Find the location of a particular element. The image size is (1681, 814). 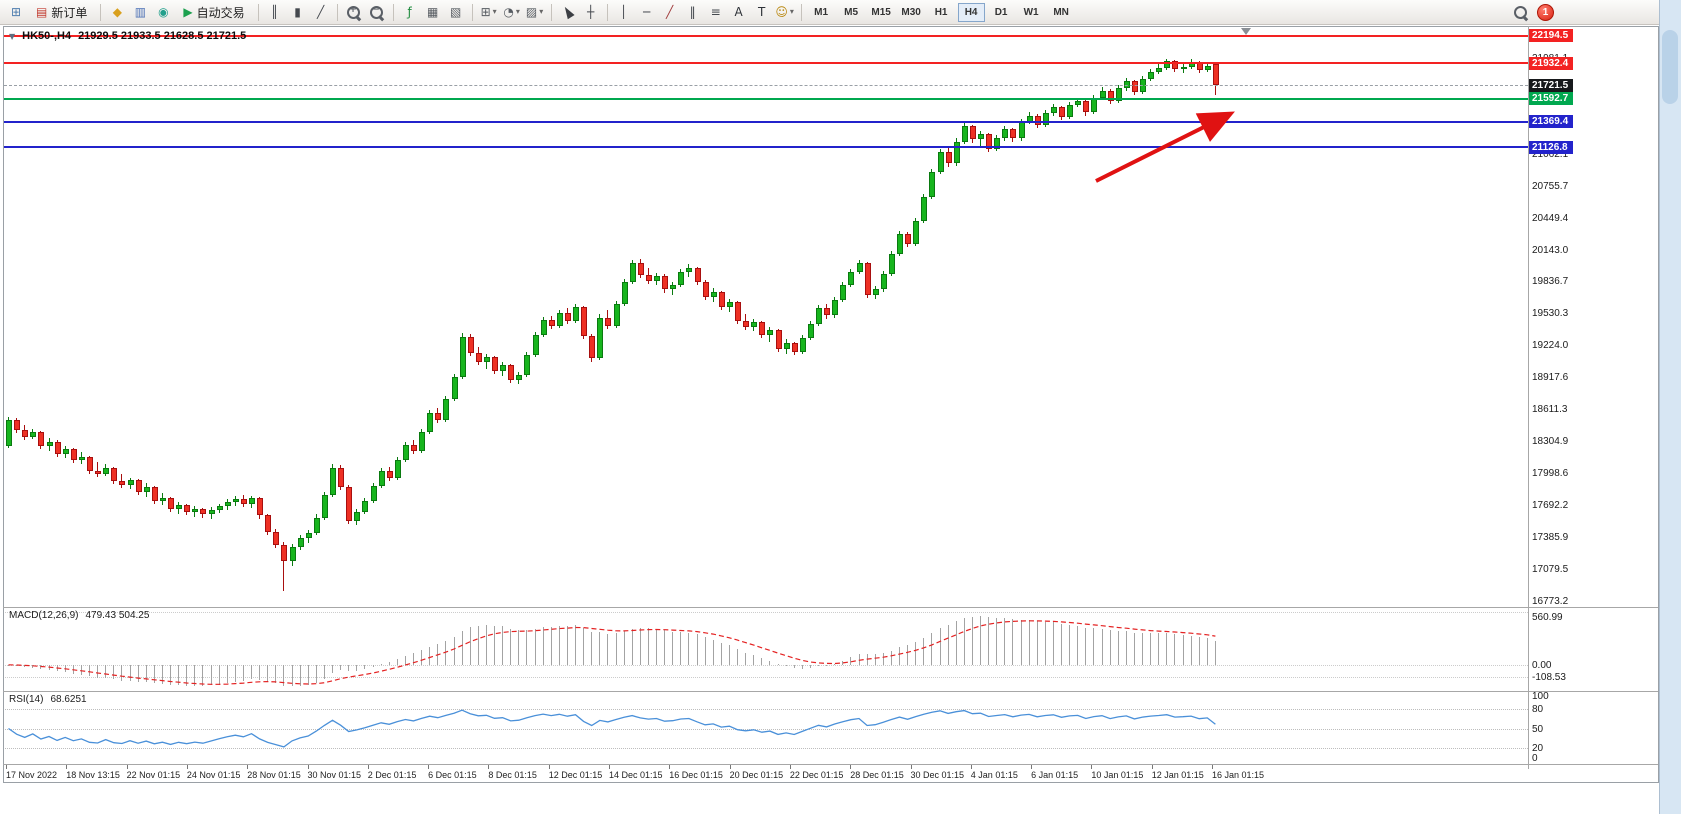

price-axis-line is located at coordinates (1528, 397).